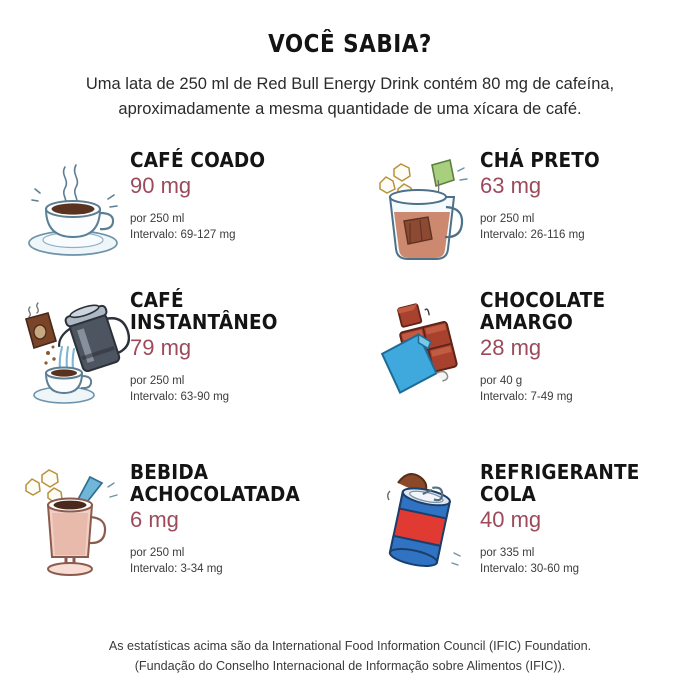  I want to click on item-serving: por 335 ml, so click(507, 552).